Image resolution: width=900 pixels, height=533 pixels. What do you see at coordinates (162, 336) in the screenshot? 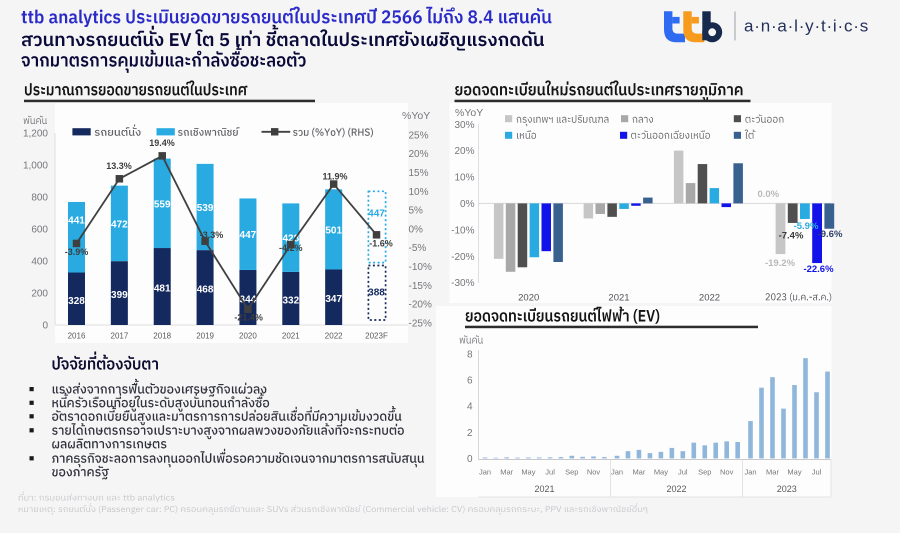
I see `svg-text: 2018` at bounding box center [162, 336].